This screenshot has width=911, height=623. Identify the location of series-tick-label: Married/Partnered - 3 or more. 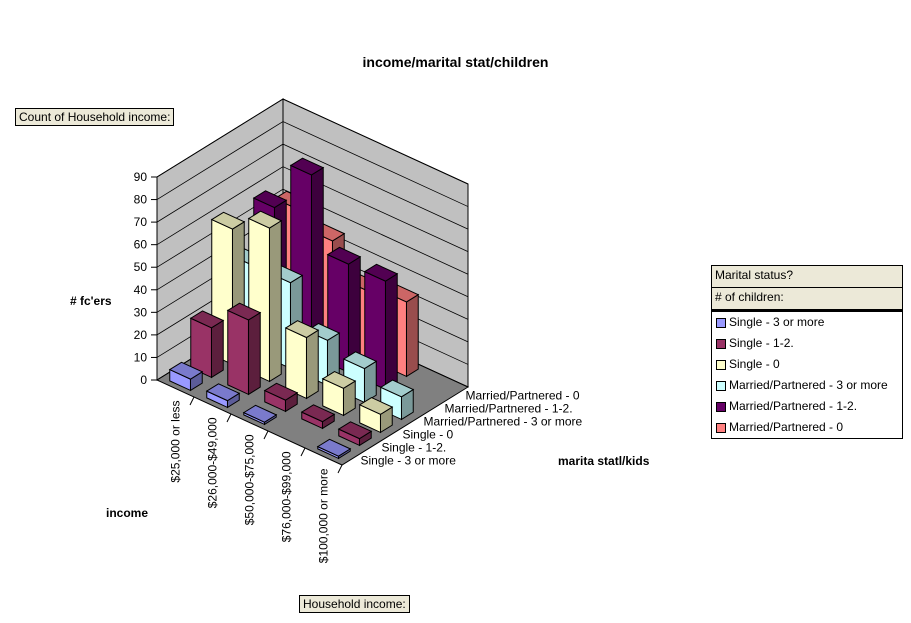
(503, 422).